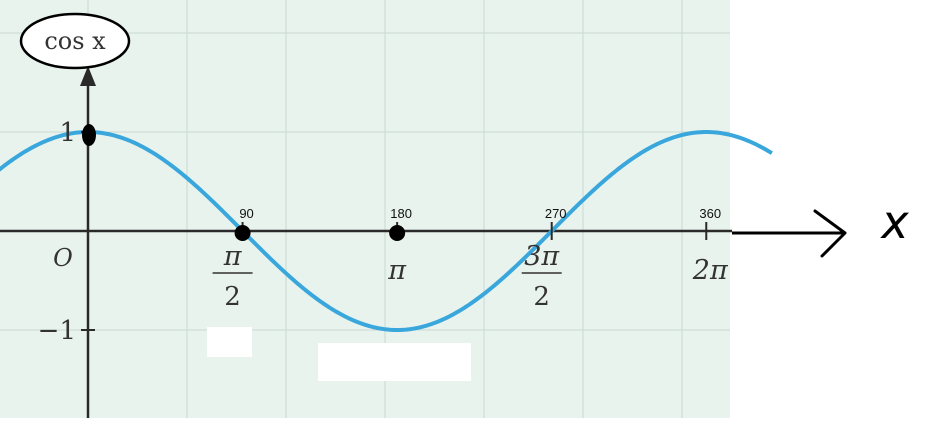  Describe the element at coordinates (830, 233) in the screenshot. I see `x-axis-arrowhead` at that location.